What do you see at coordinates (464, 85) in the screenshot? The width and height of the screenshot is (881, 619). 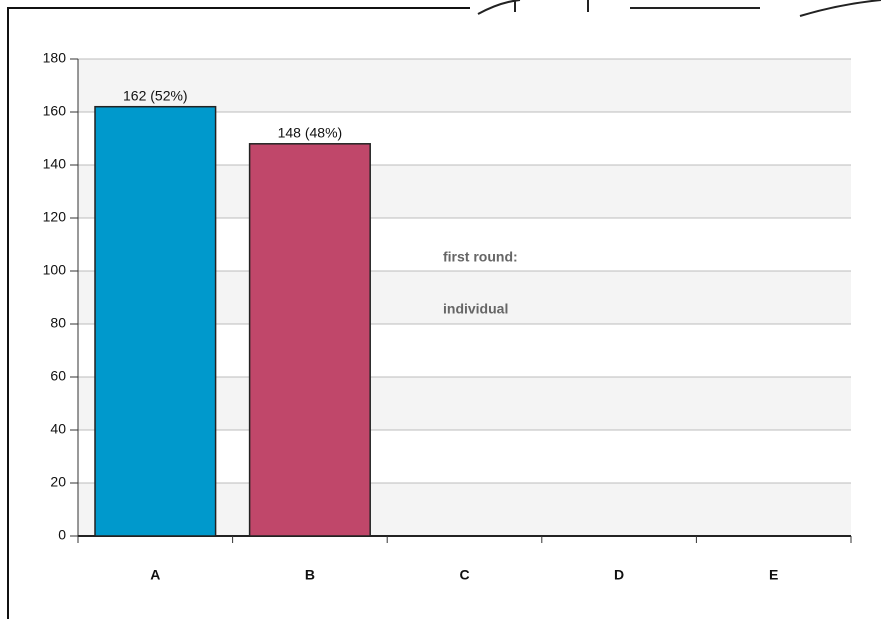 I see `plot-band` at bounding box center [464, 85].